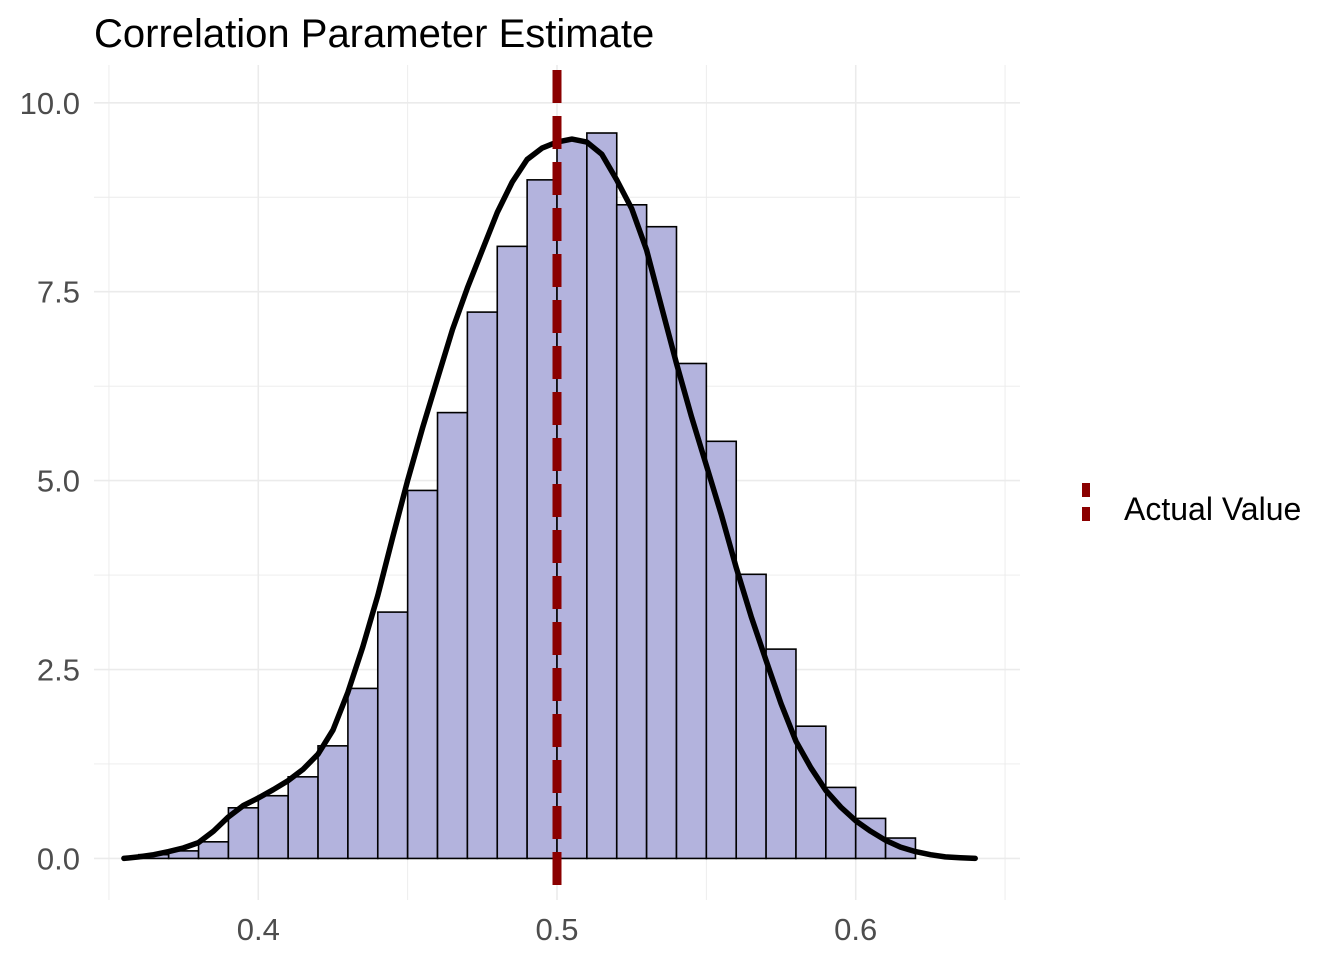 This screenshot has width=1344, height=960. What do you see at coordinates (58, 858) in the screenshot?
I see `y-tick-label: 0.0` at bounding box center [58, 858].